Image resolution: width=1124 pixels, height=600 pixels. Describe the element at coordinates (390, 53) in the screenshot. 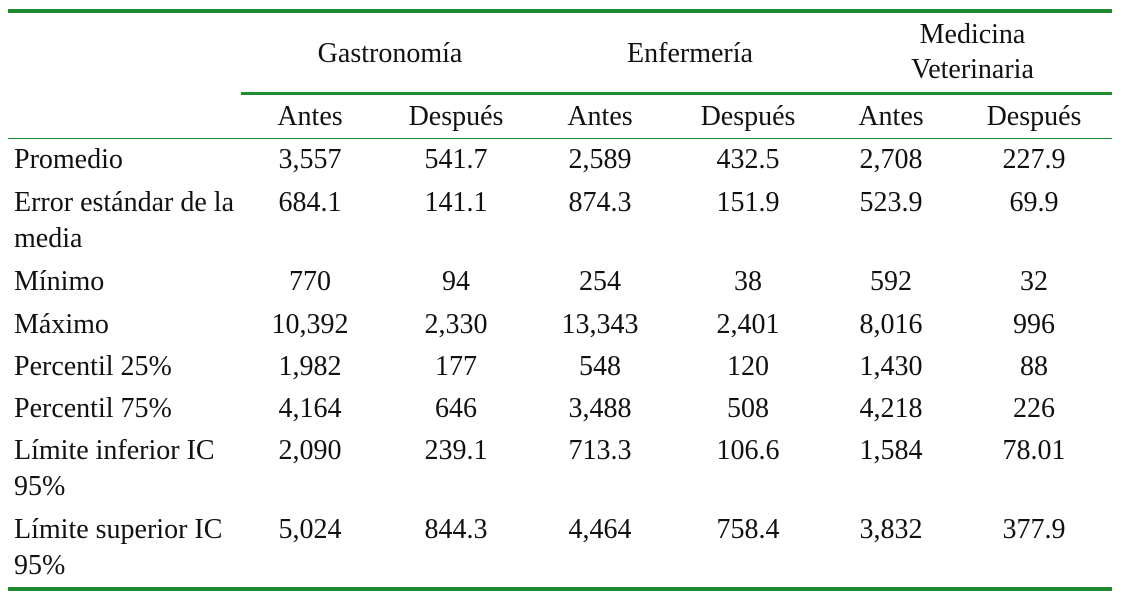

I see `group-header-gastronomia: Gastronomía` at that location.